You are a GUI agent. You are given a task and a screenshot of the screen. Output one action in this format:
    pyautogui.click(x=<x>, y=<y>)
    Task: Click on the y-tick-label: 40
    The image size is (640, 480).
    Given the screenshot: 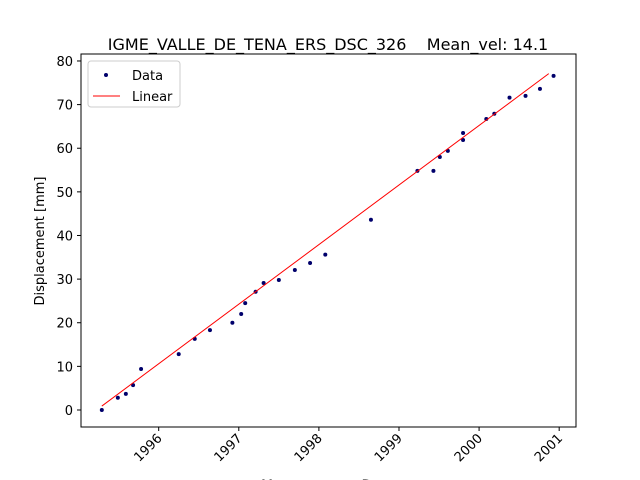 What is the action you would take?
    pyautogui.click(x=64, y=236)
    